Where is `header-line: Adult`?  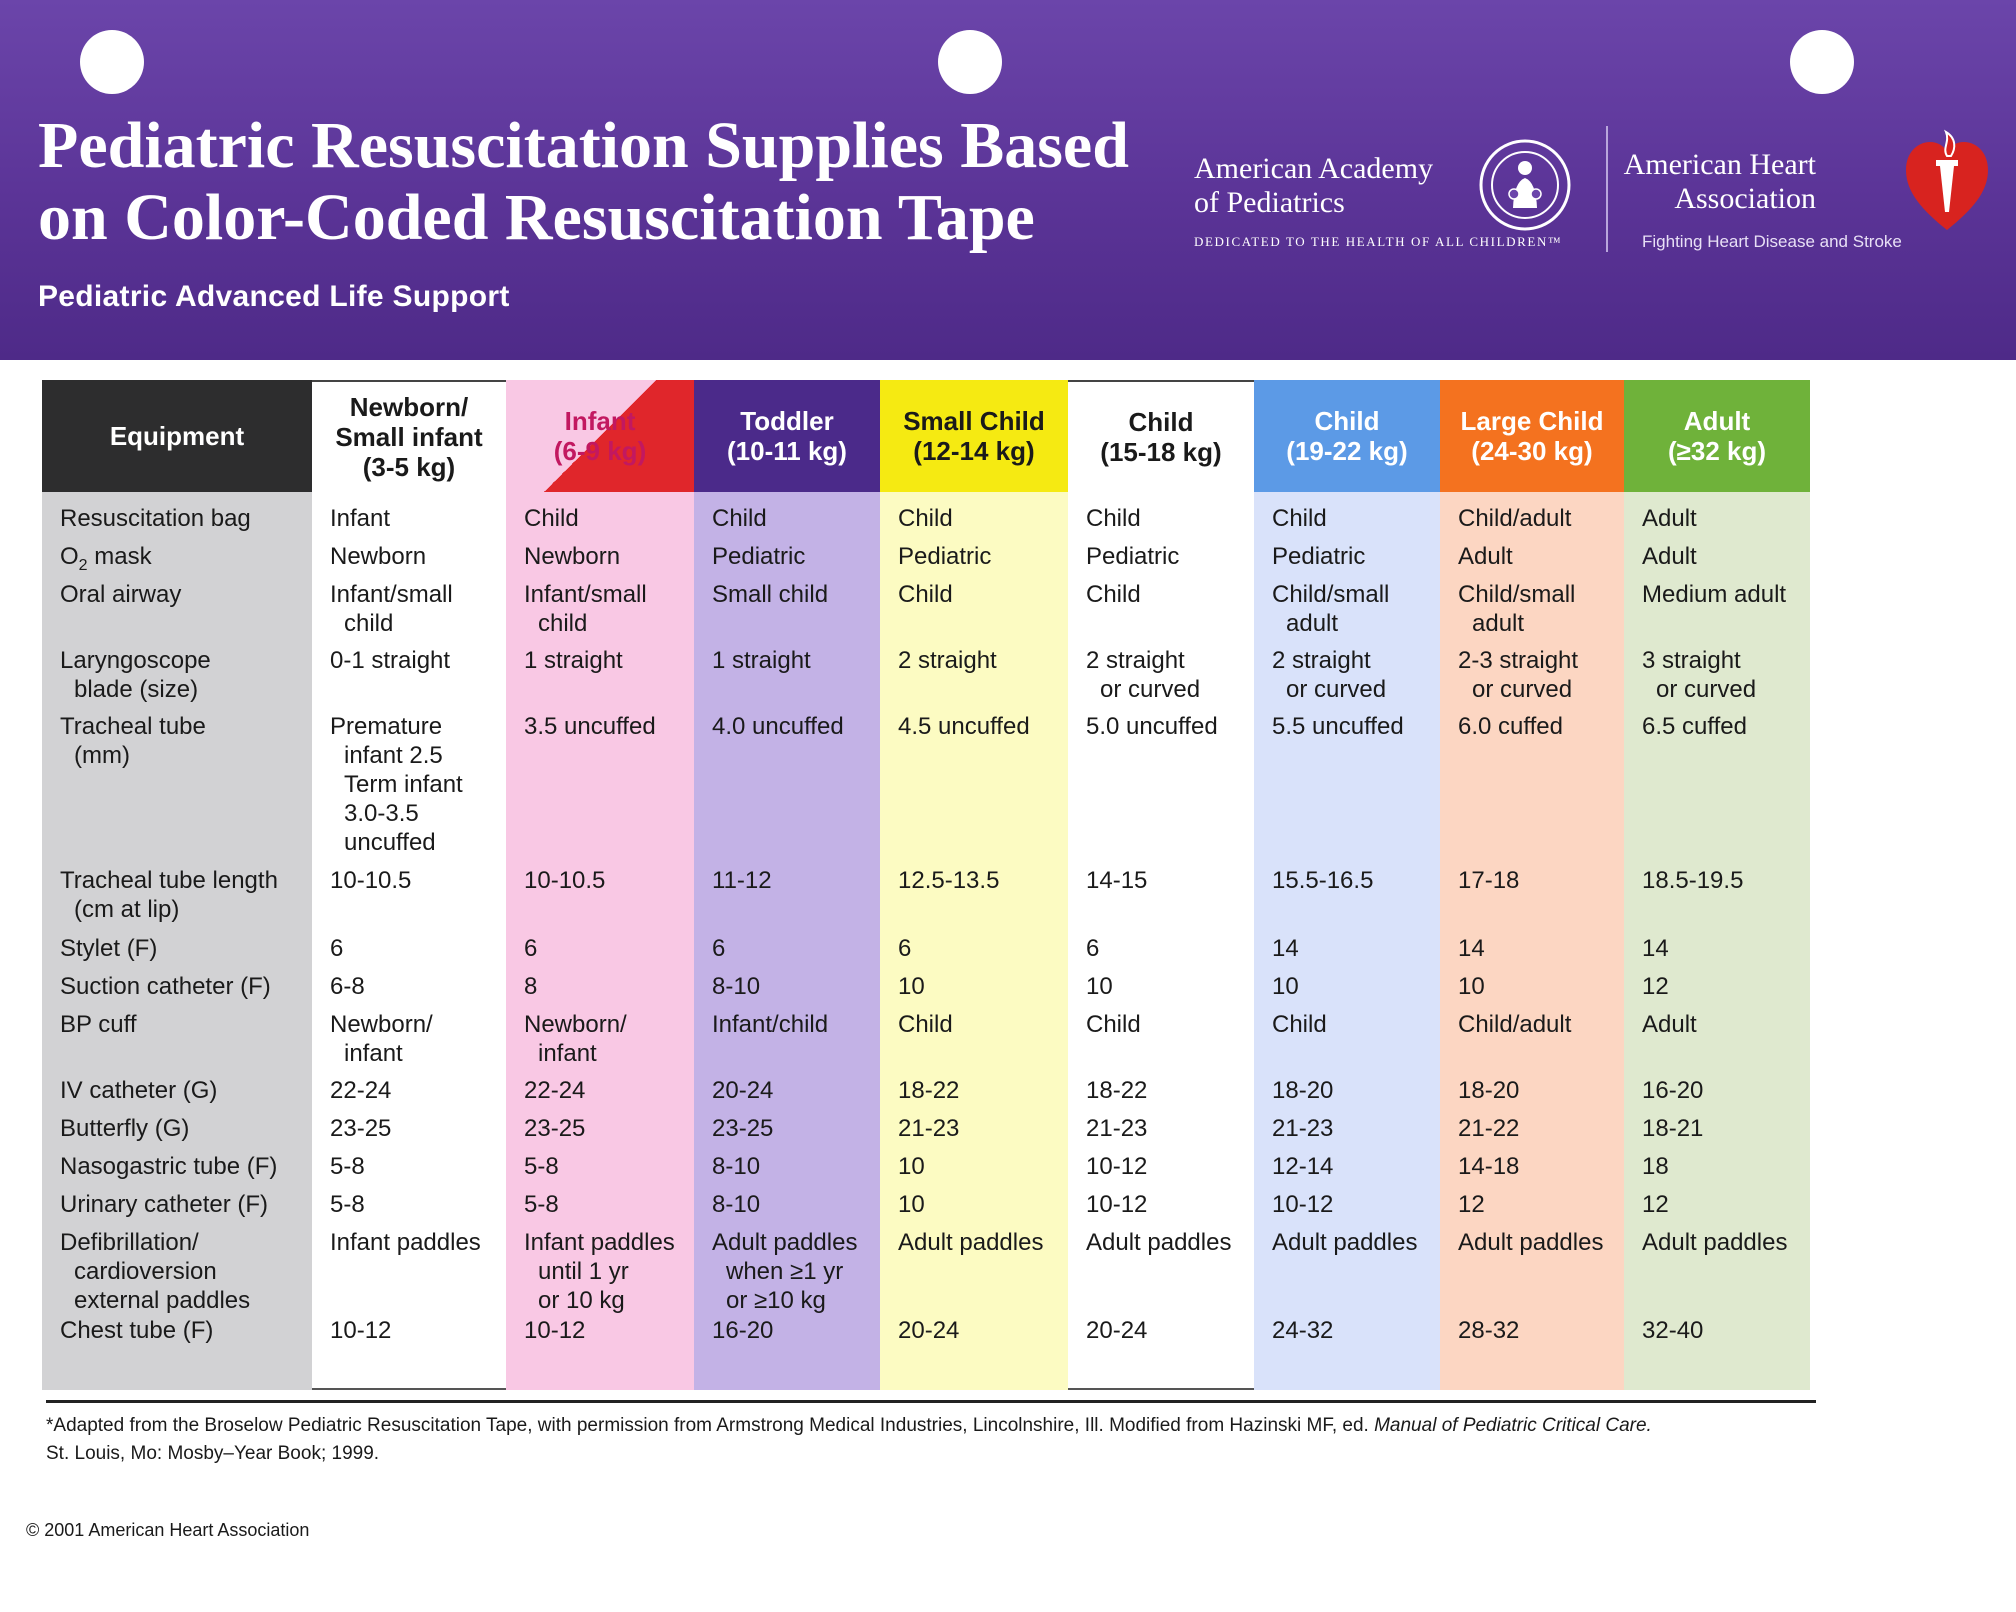 header-line: Adult is located at coordinates (1717, 421).